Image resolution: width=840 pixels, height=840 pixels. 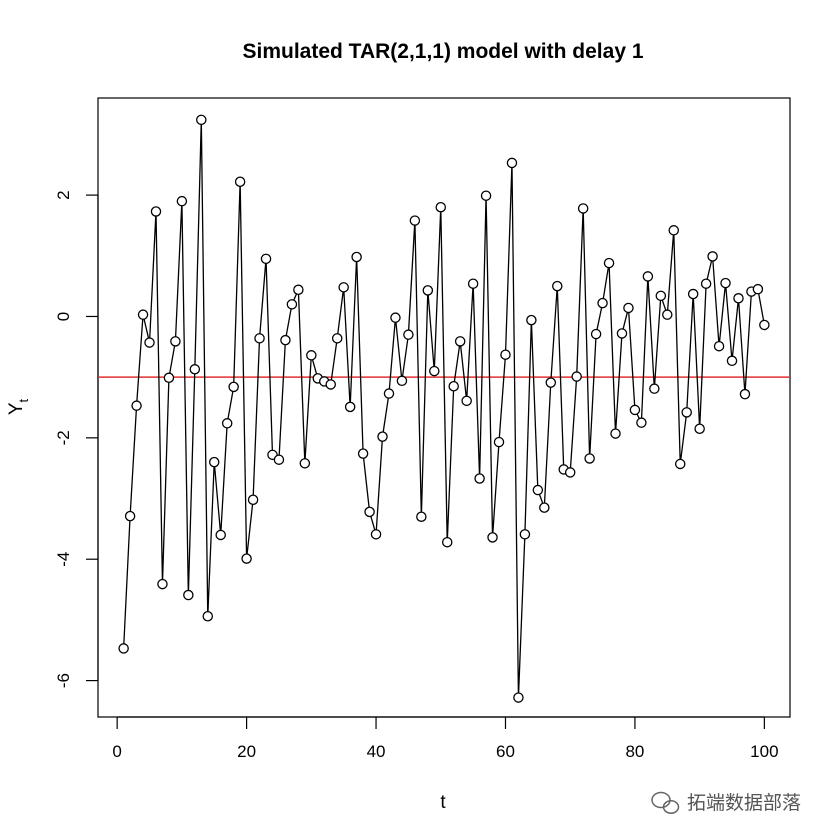 I want to click on x-tick-label: 100, so click(x=764, y=751).